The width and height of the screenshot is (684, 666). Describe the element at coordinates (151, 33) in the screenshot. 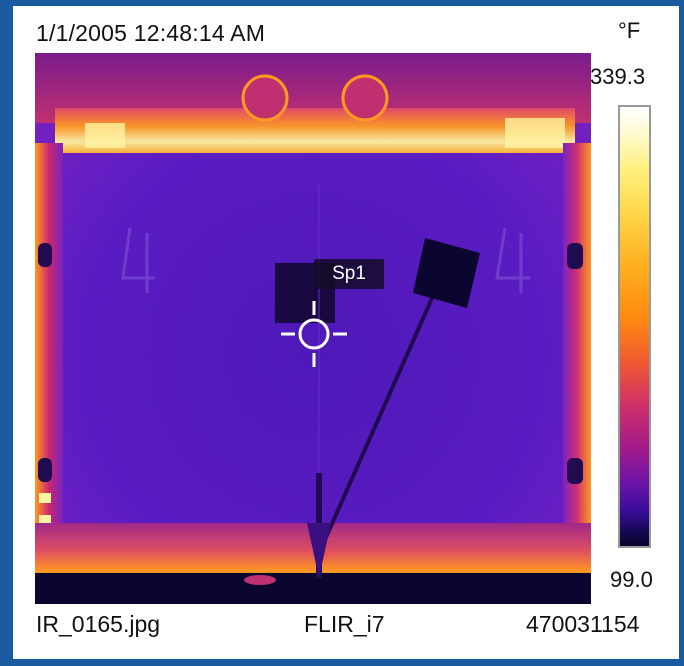

I see `capture-timestamp: 1/1/2005 12:48:14 AM` at that location.